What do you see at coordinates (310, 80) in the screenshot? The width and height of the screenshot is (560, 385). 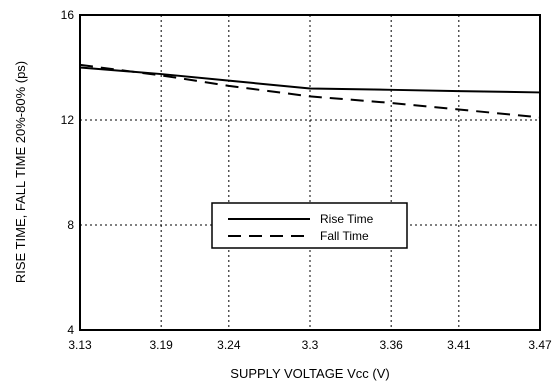 I see `rise-time-line` at bounding box center [310, 80].